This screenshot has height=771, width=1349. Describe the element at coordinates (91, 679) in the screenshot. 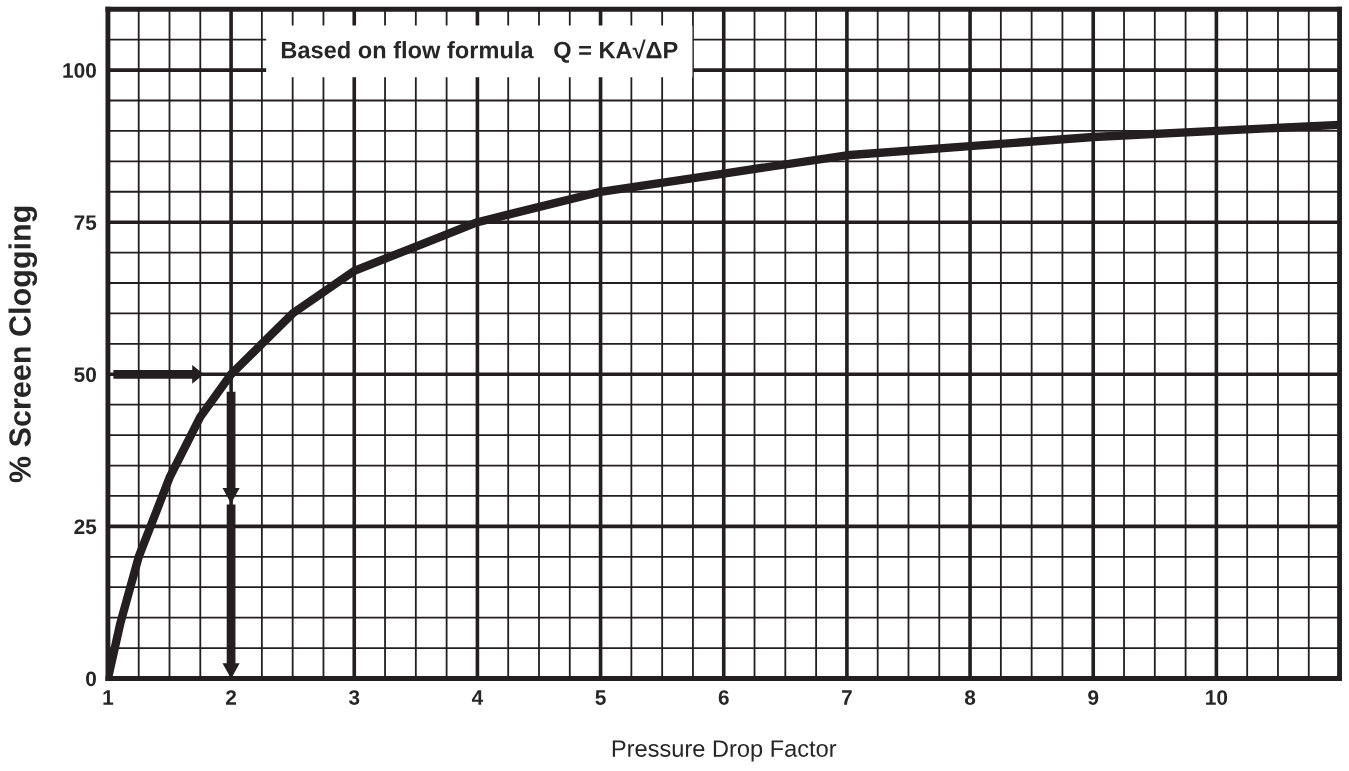

I see `y-tick-label: 0` at that location.